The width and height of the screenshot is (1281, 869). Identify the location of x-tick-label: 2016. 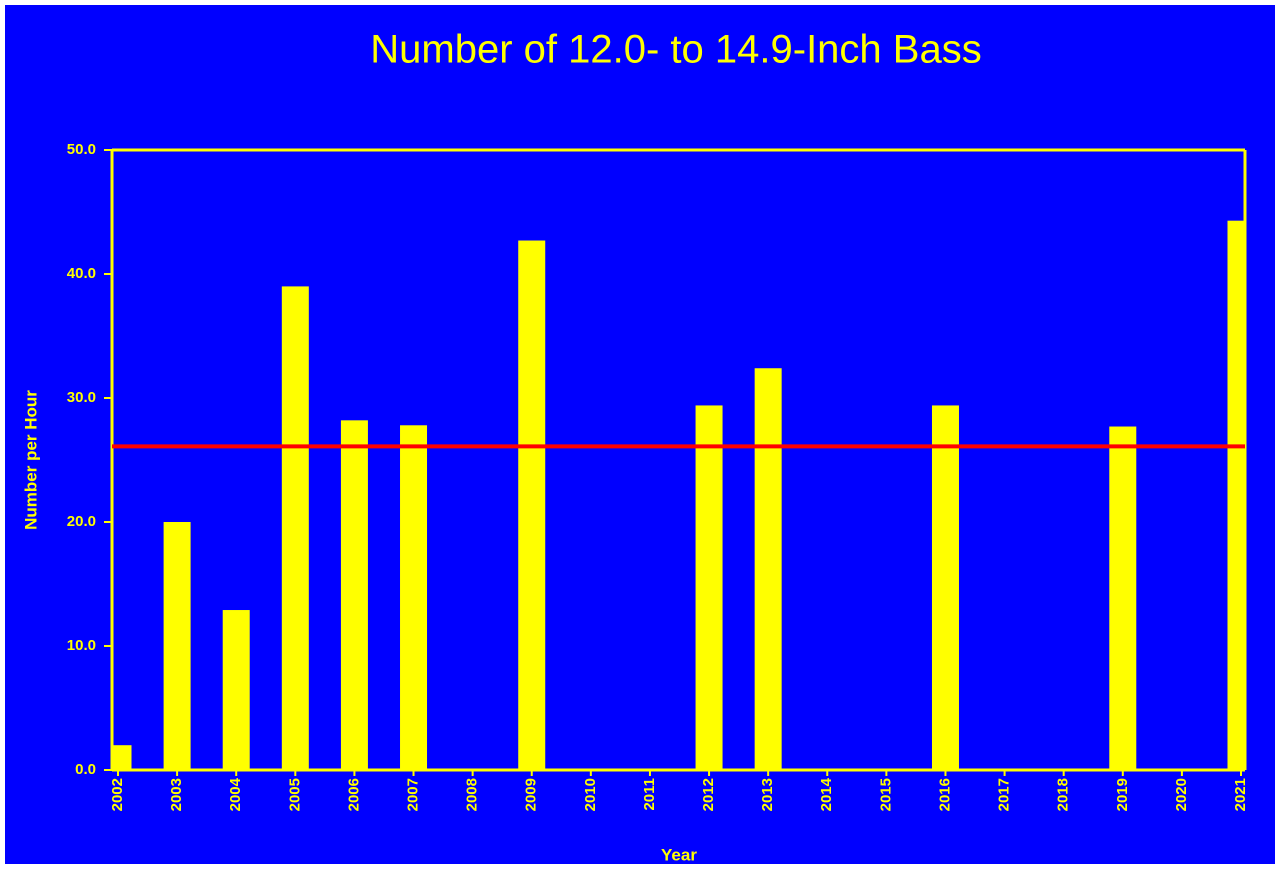
(944, 794).